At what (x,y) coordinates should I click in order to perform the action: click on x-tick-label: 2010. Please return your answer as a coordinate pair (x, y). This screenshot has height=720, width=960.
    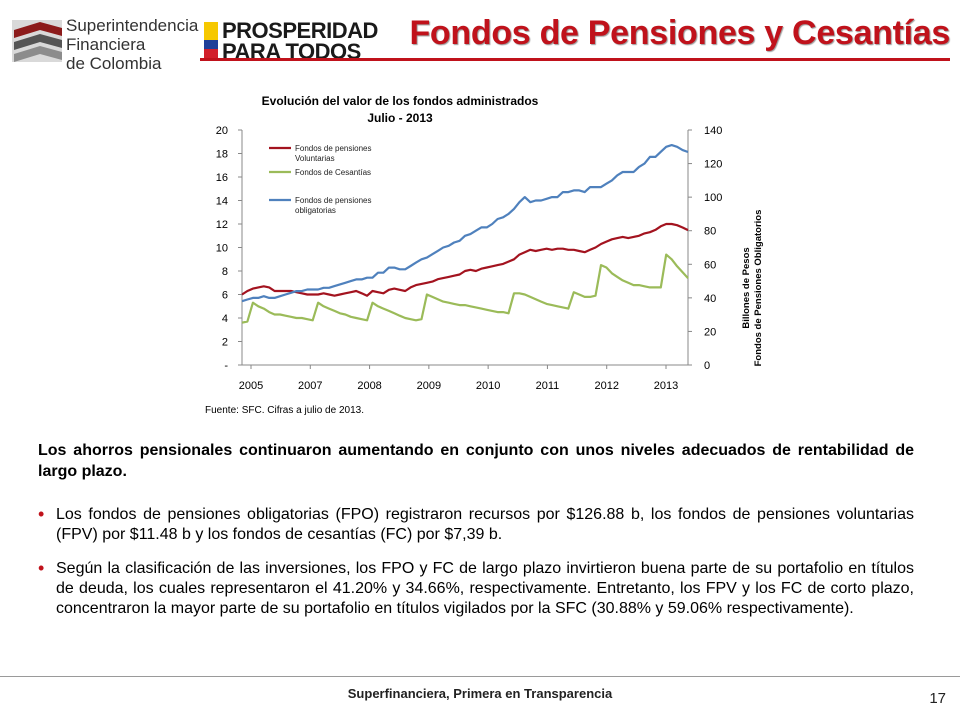
    Looking at the image, I should click on (488, 386).